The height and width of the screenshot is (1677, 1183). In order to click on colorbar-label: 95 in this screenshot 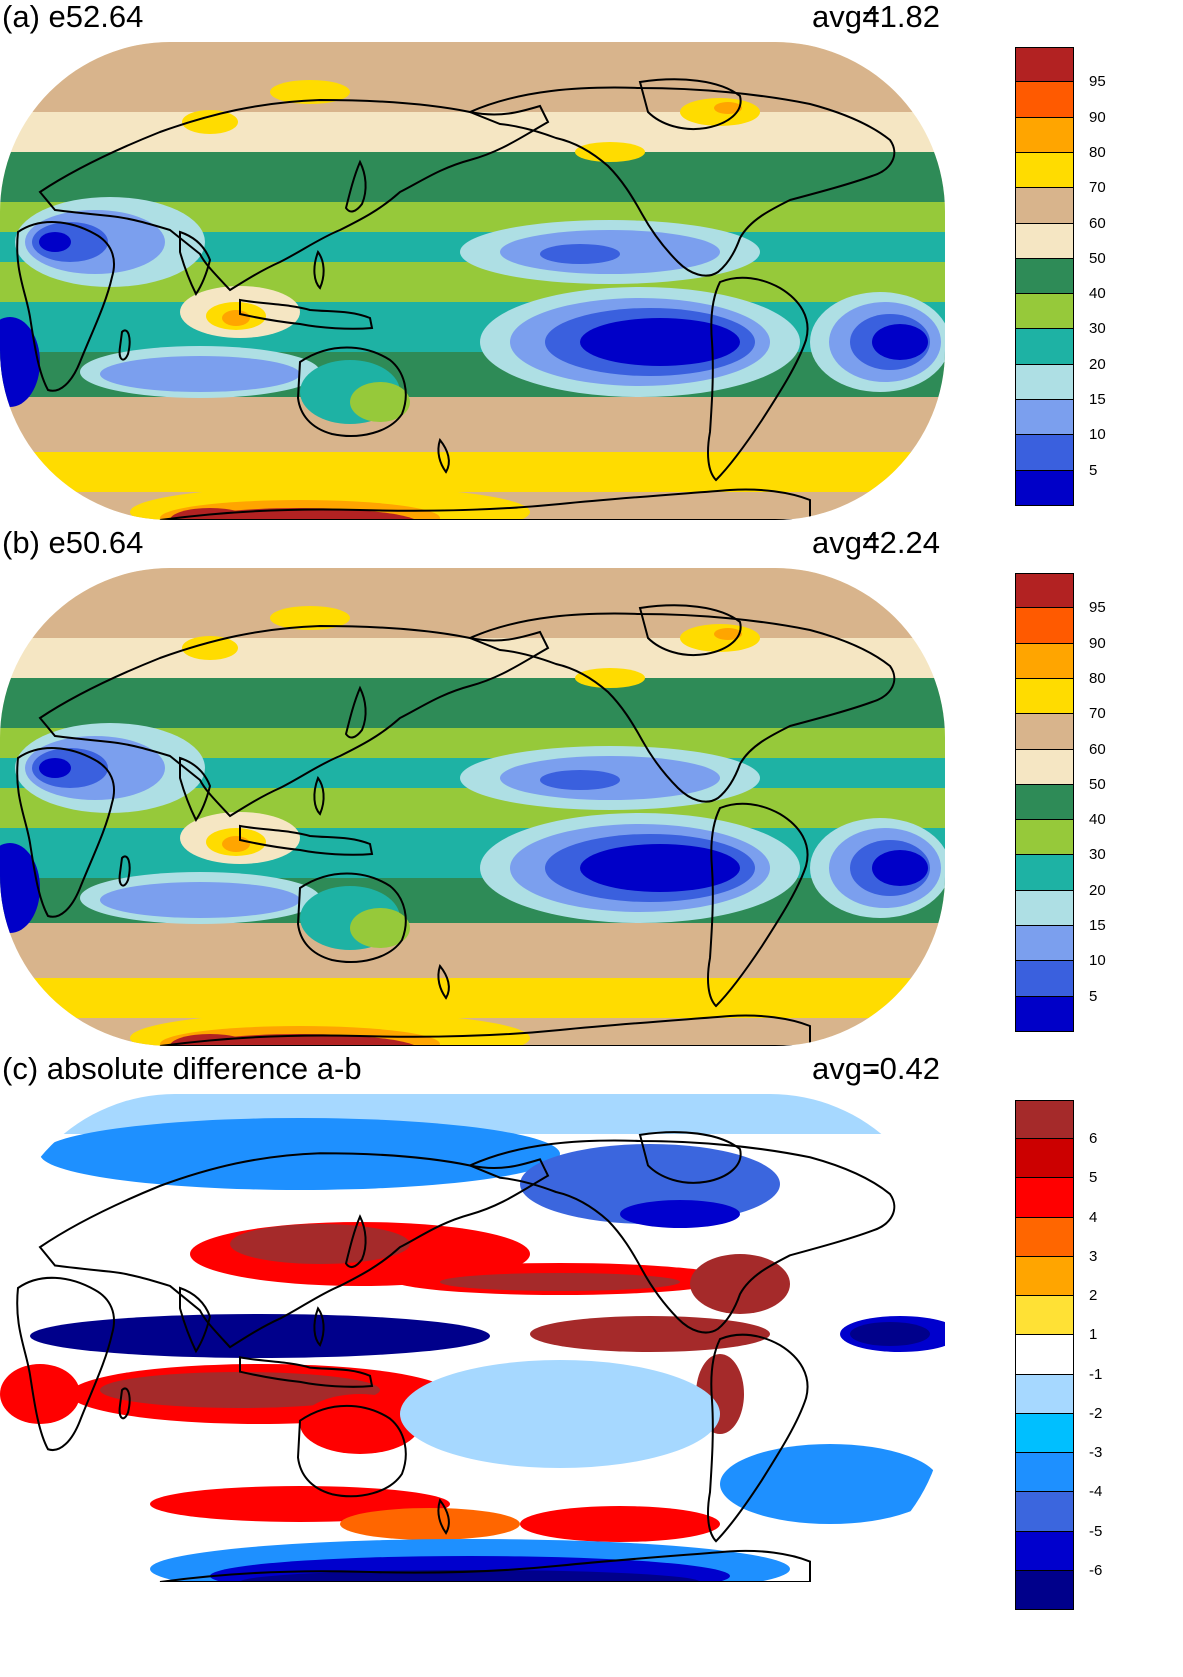, I will do `click(1097, 82)`.